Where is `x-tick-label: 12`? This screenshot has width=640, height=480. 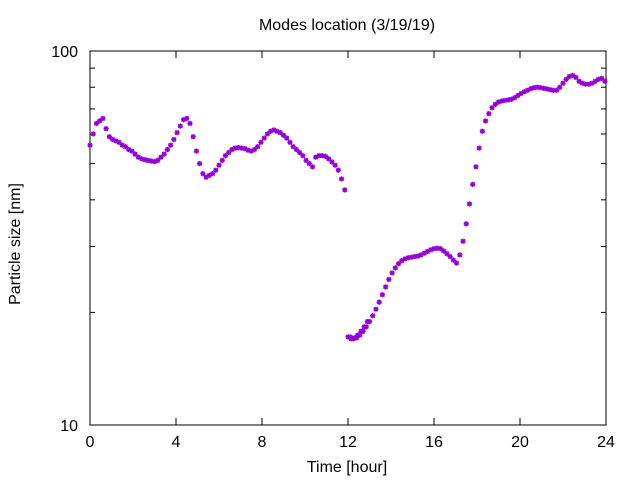
x-tick-label: 12 is located at coordinates (348, 442).